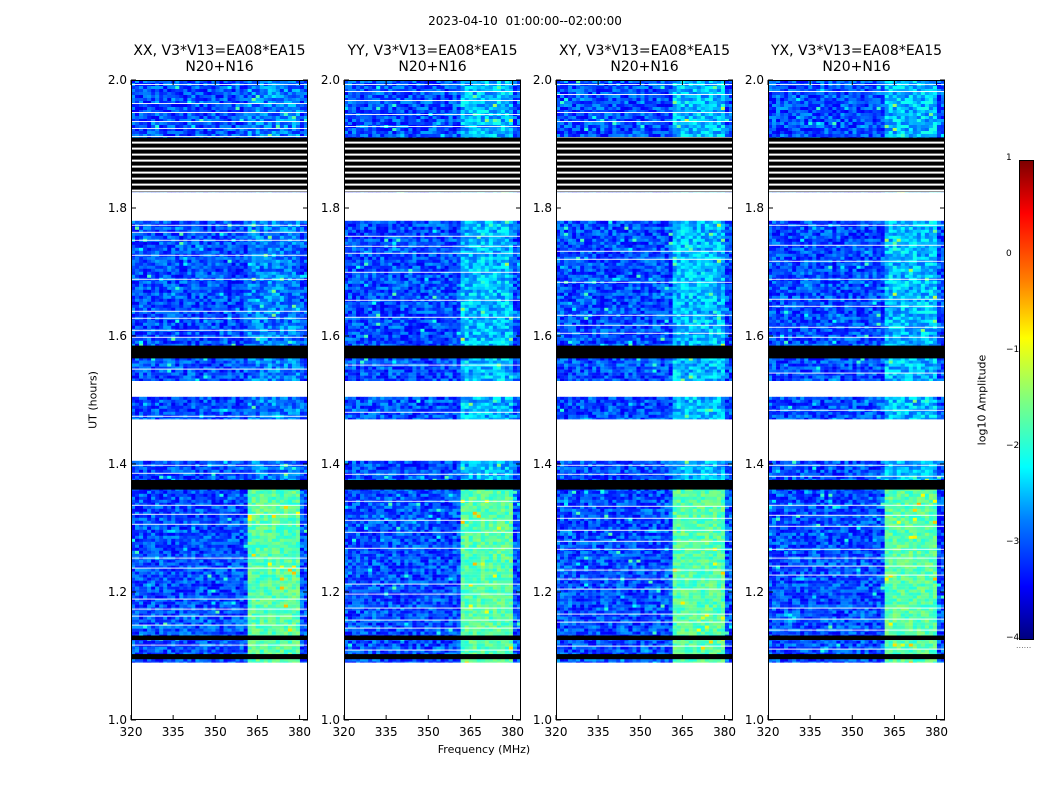  Describe the element at coordinates (1009, 158) in the screenshot. I see `colorbar-tick-1: 1` at that location.